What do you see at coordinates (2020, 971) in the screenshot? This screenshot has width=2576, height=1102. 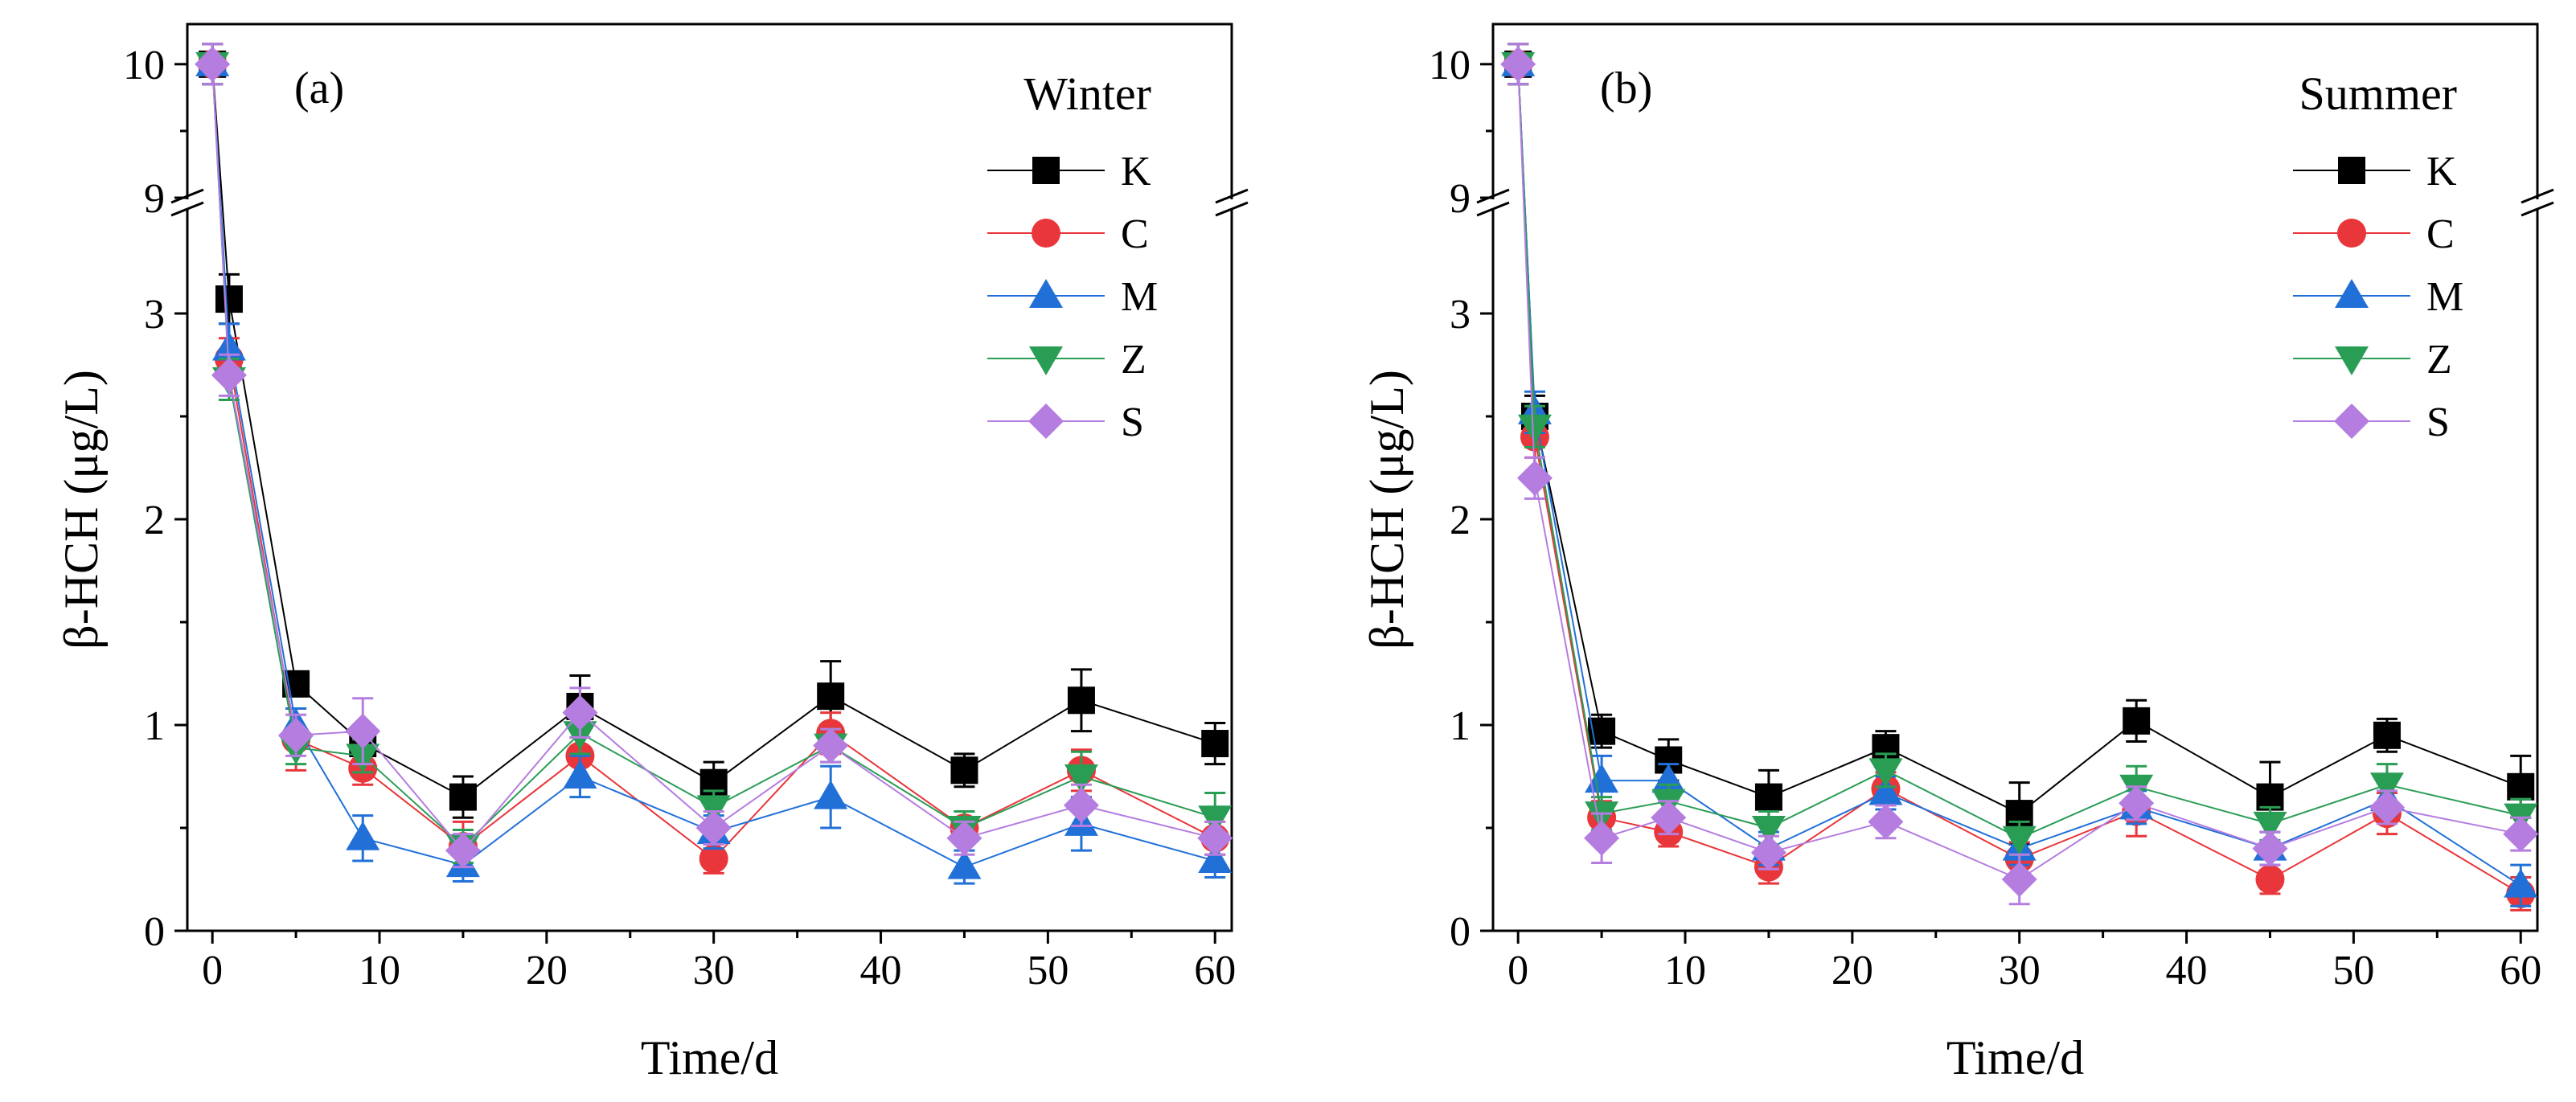 I see `x-tick-label: 30` at bounding box center [2020, 971].